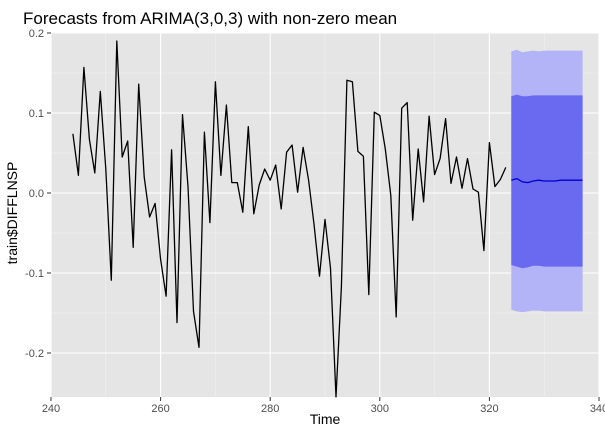  I want to click on x-tick-label: 340, so click(597, 409).